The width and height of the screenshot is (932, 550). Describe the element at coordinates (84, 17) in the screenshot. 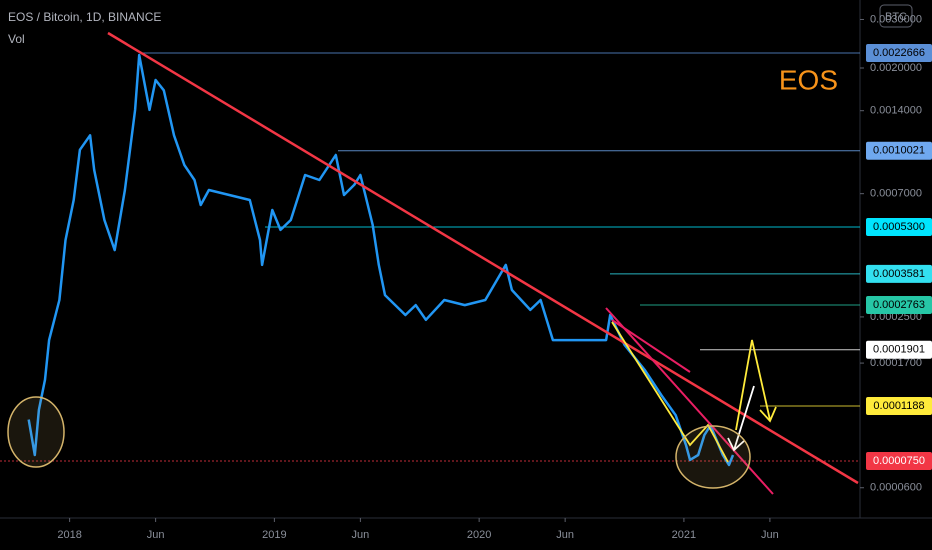

I see `chart-title: EOS / Bitcoin, 1D, BINANCE` at that location.